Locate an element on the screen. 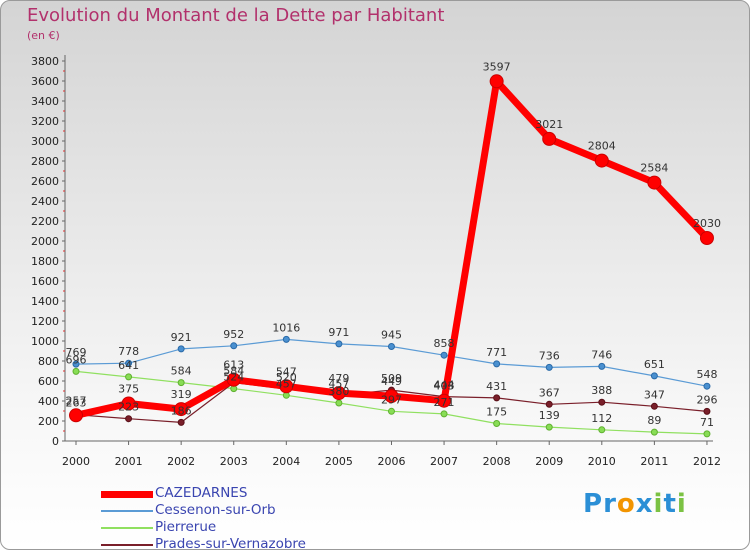 The height and width of the screenshot is (550, 750). data-label: 263 is located at coordinates (76, 403).